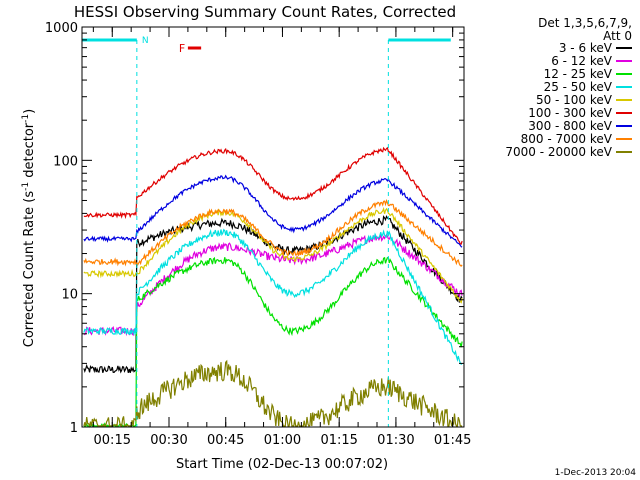 Image resolution: width=640 pixels, height=480 pixels. What do you see at coordinates (182, 48) in the screenshot?
I see `flare-flag-label: F` at bounding box center [182, 48].